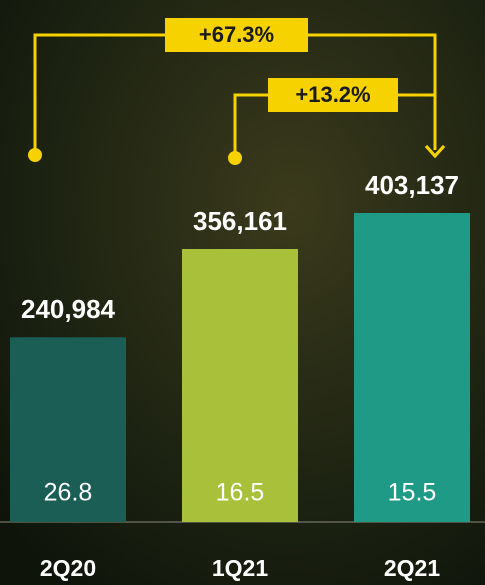  Describe the element at coordinates (240, 568) in the screenshot. I see `x-tick-label: 1Q21` at that location.